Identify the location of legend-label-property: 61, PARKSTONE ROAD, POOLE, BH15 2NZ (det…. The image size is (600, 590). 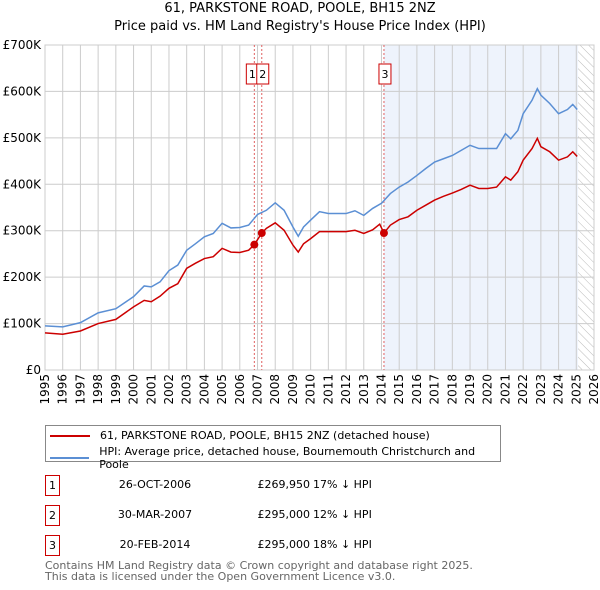
(265, 435).